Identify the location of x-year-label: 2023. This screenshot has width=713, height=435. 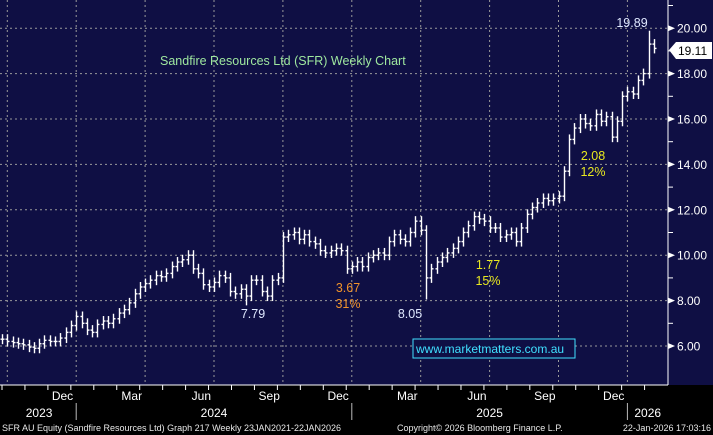
(39, 413).